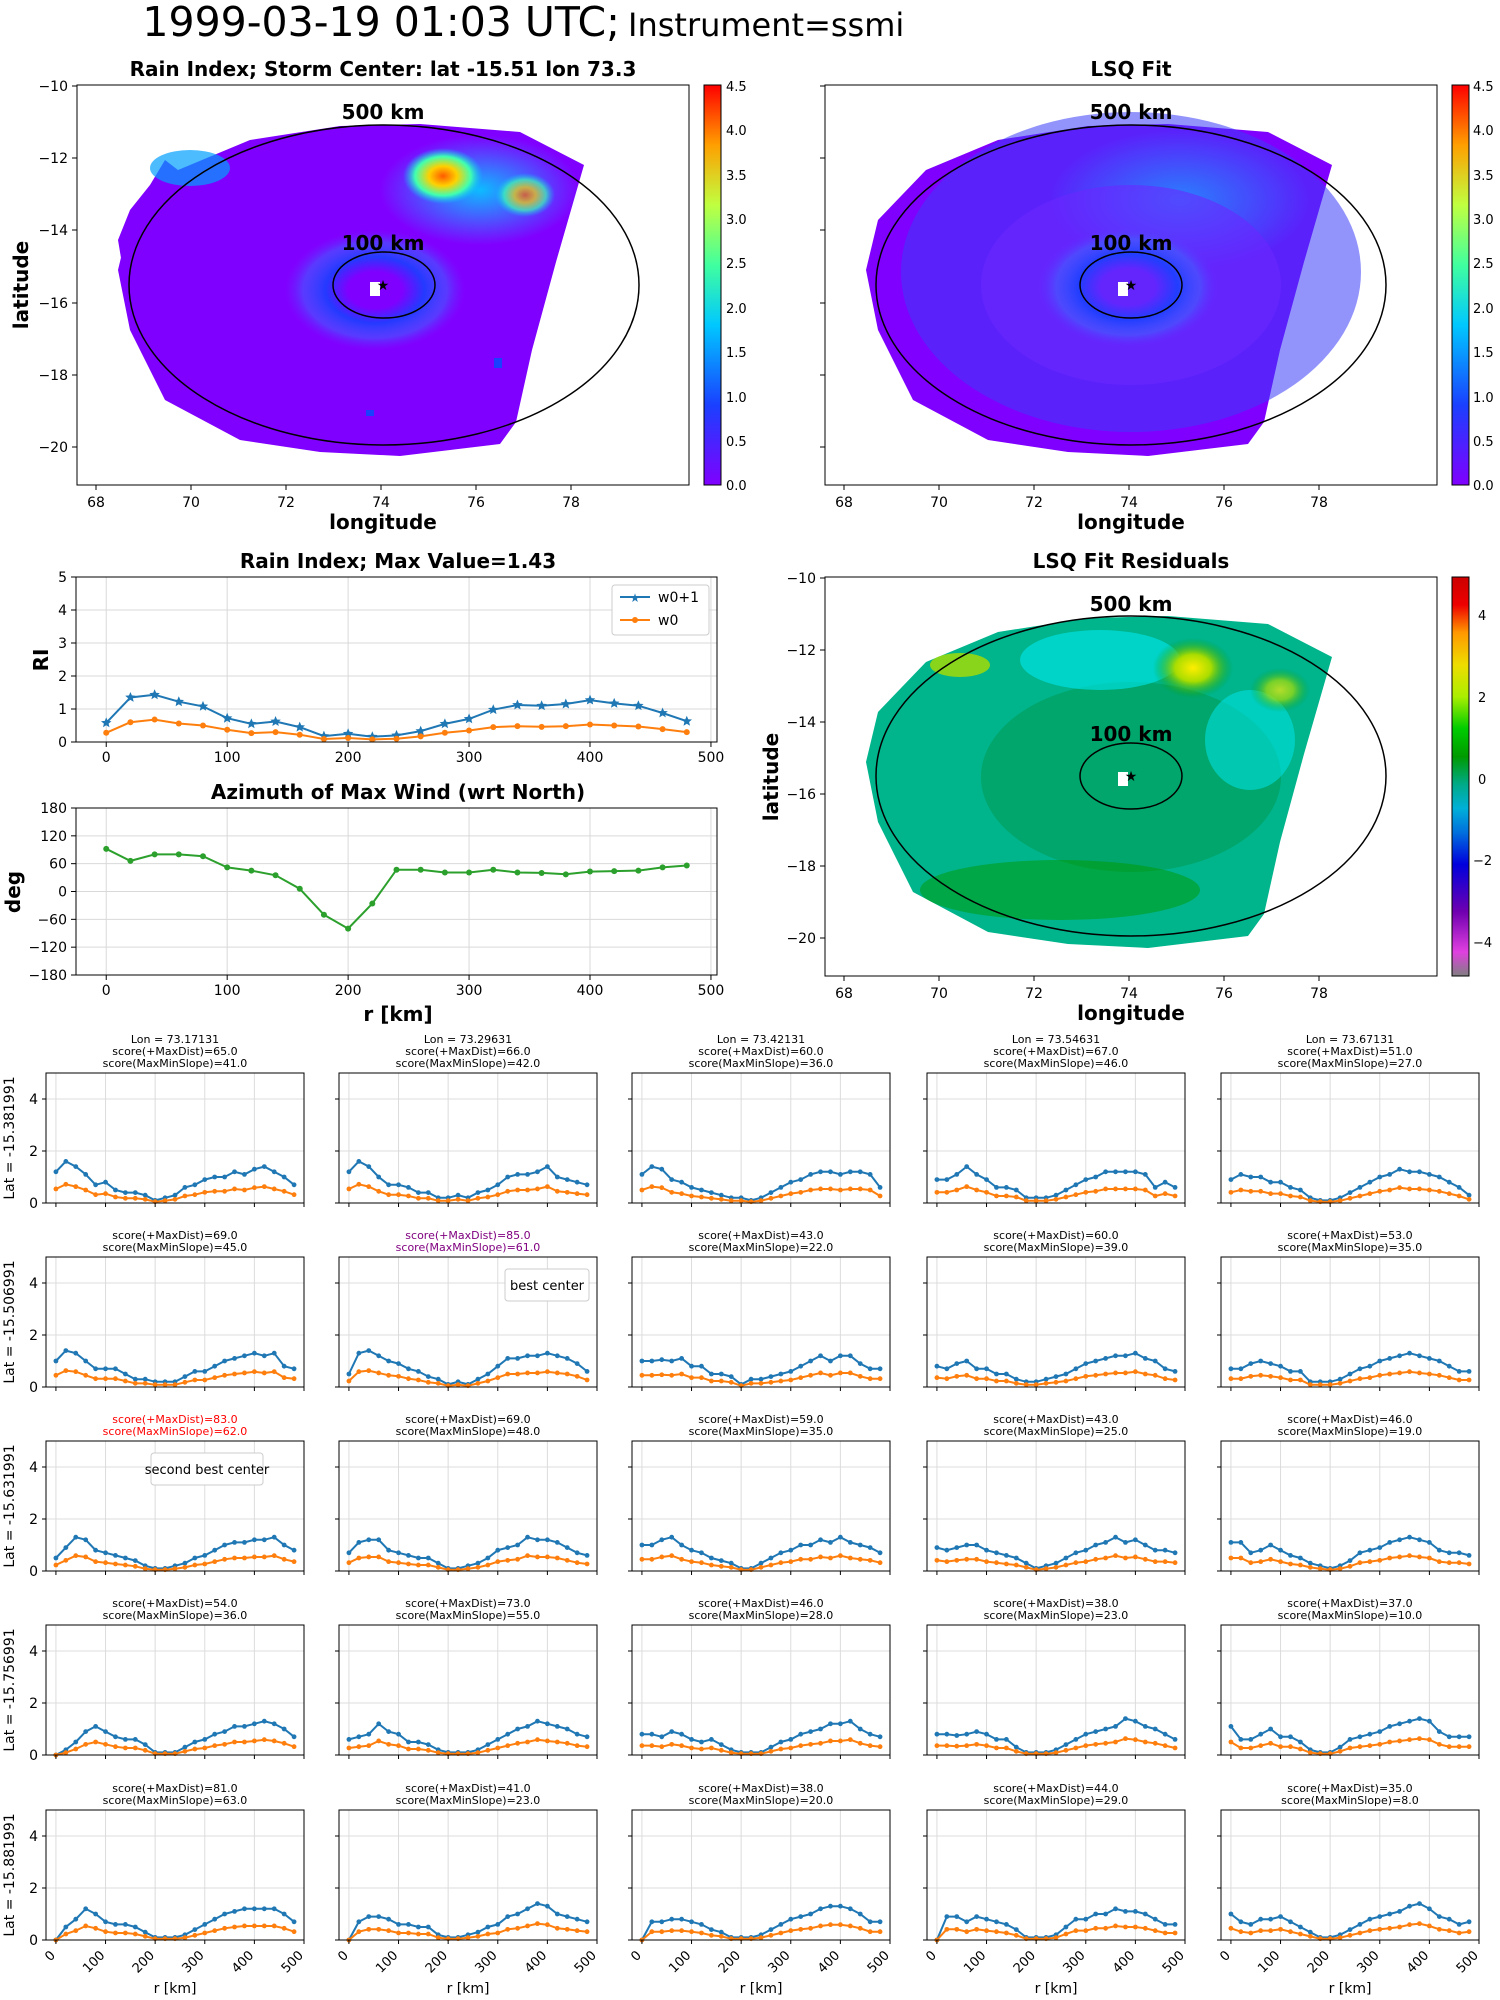 This screenshot has height=2000, width=1500. What do you see at coordinates (53, 304) in the screenshot?
I see `y-tick-label: −16` at bounding box center [53, 304].